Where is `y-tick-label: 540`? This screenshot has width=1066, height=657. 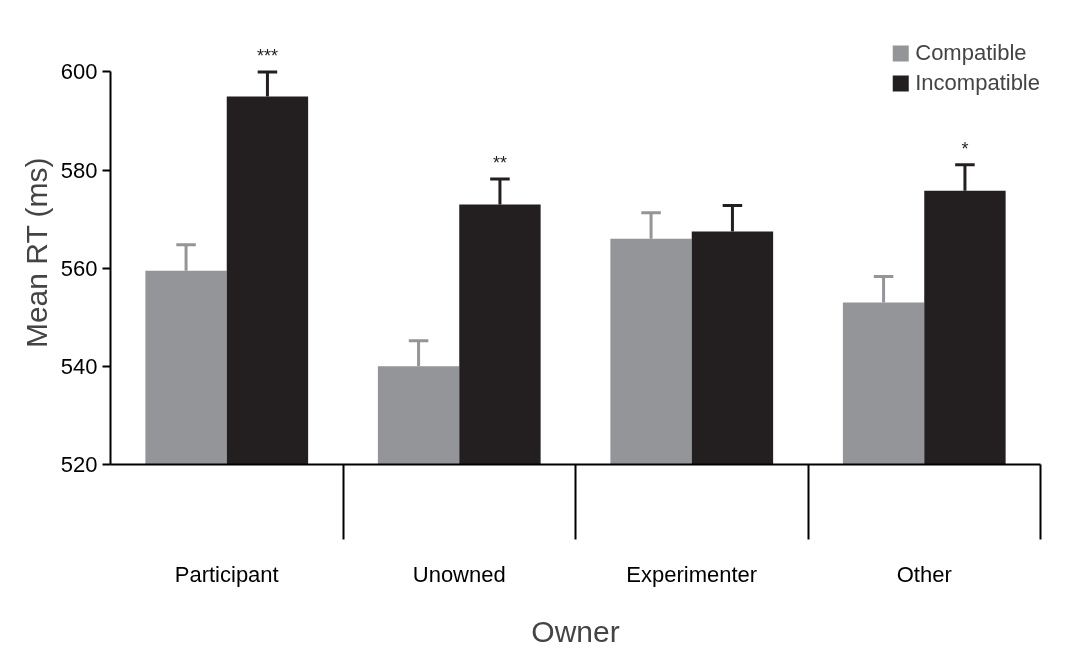
y-tick-label: 540 is located at coordinates (79, 366).